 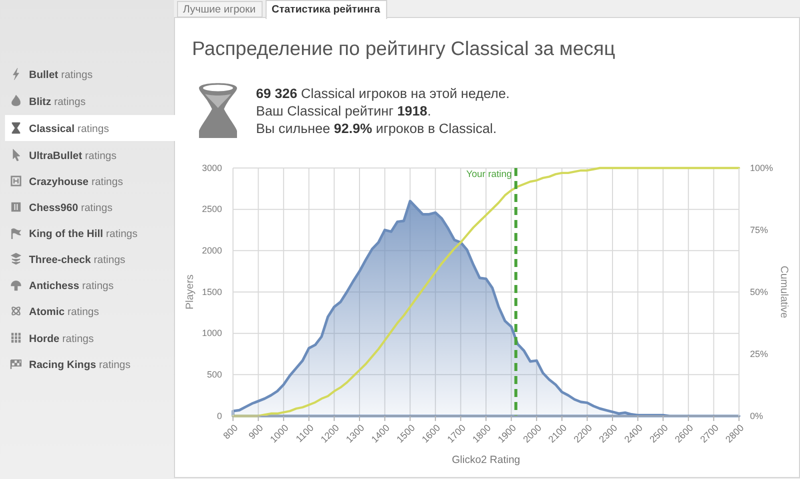 I want to click on y-tick-label: 2000, so click(x=212, y=251).